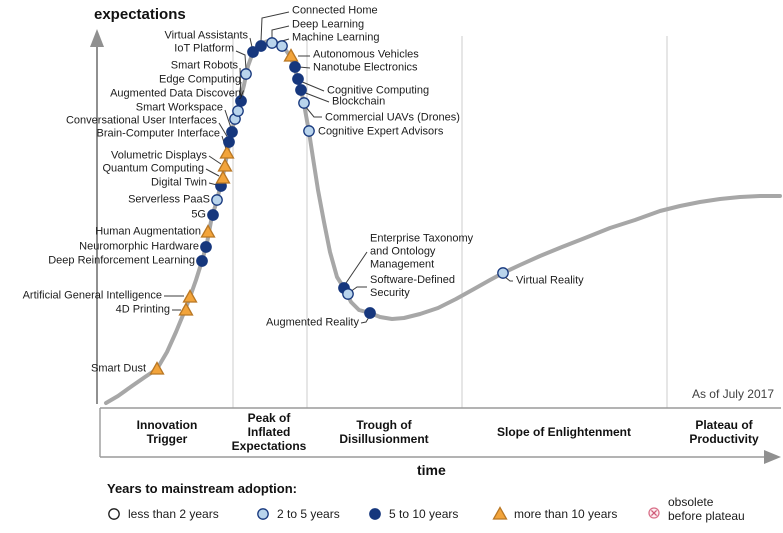 The height and width of the screenshot is (533, 783). Describe the element at coordinates (97, 38) in the screenshot. I see `y-axis-arrow-icon` at that location.